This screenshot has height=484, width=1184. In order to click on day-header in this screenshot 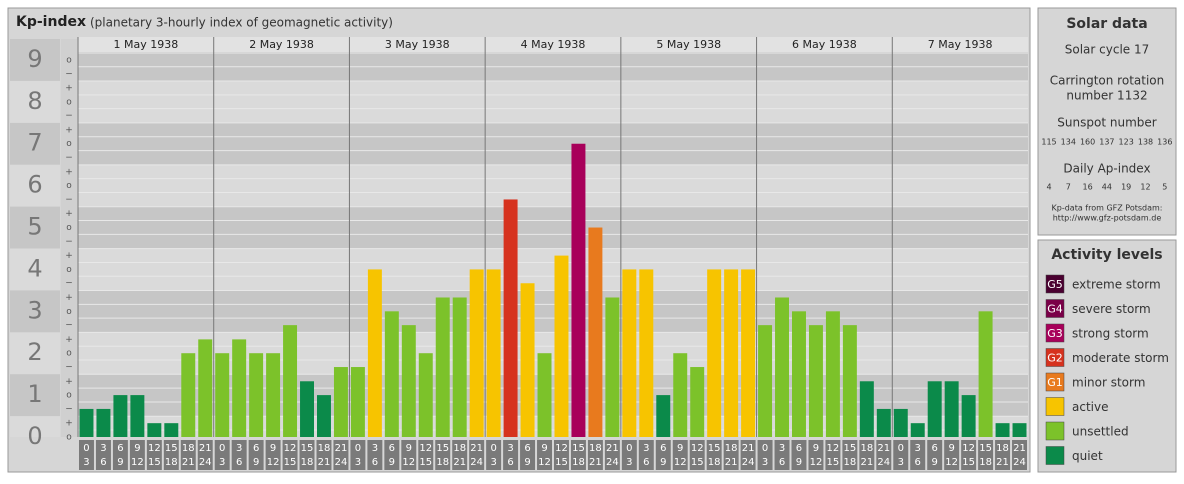, I will do `click(824, 44)`.